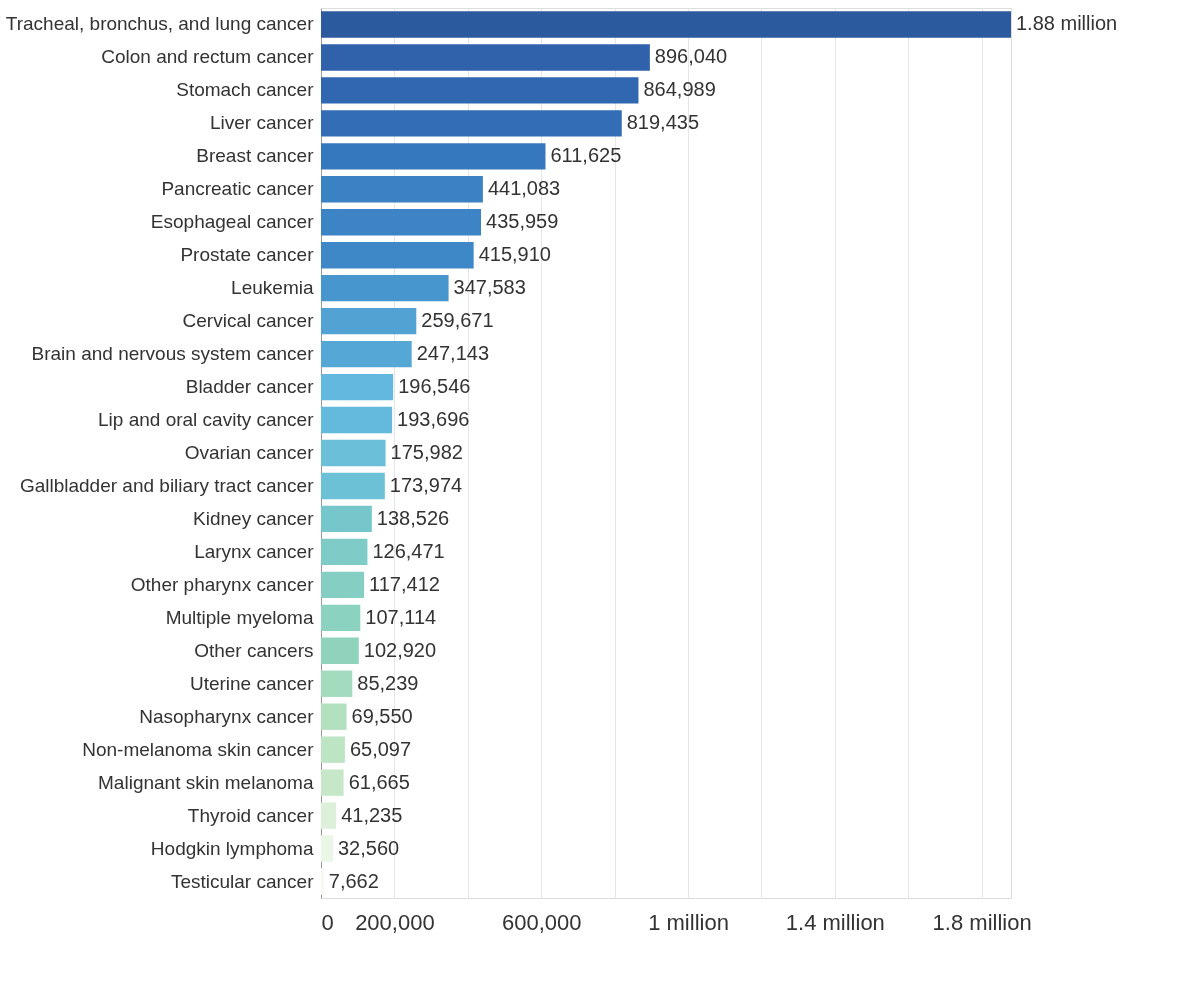  Describe the element at coordinates (198, 749) in the screenshot. I see `y-tick-label: Non-melanoma skin cancer` at that location.